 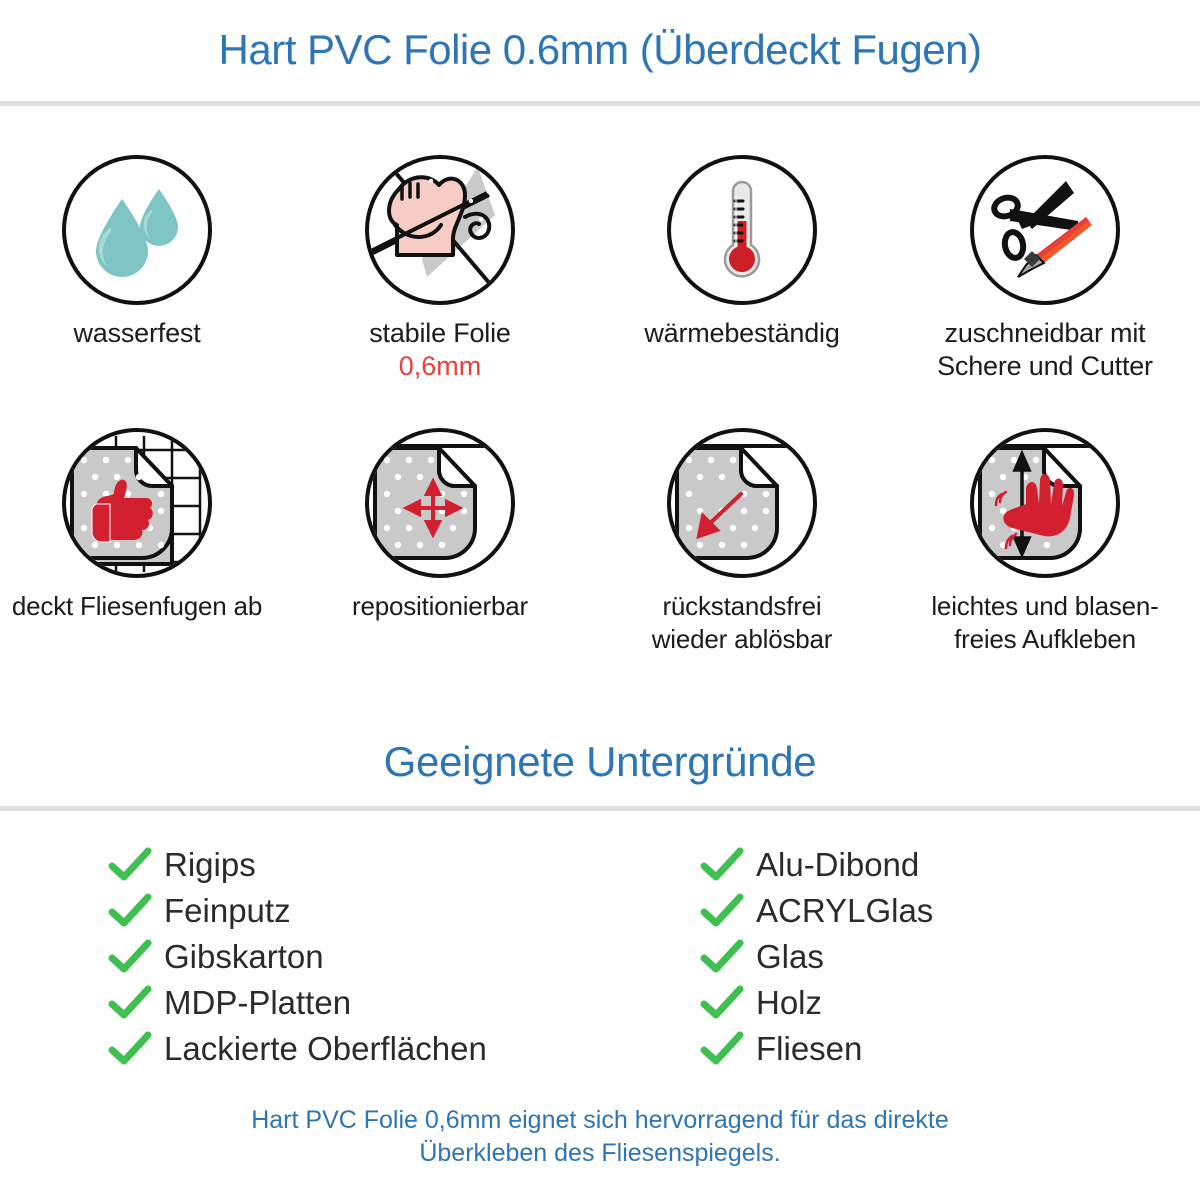 I want to click on list-item: Rigips, so click(x=297, y=865).